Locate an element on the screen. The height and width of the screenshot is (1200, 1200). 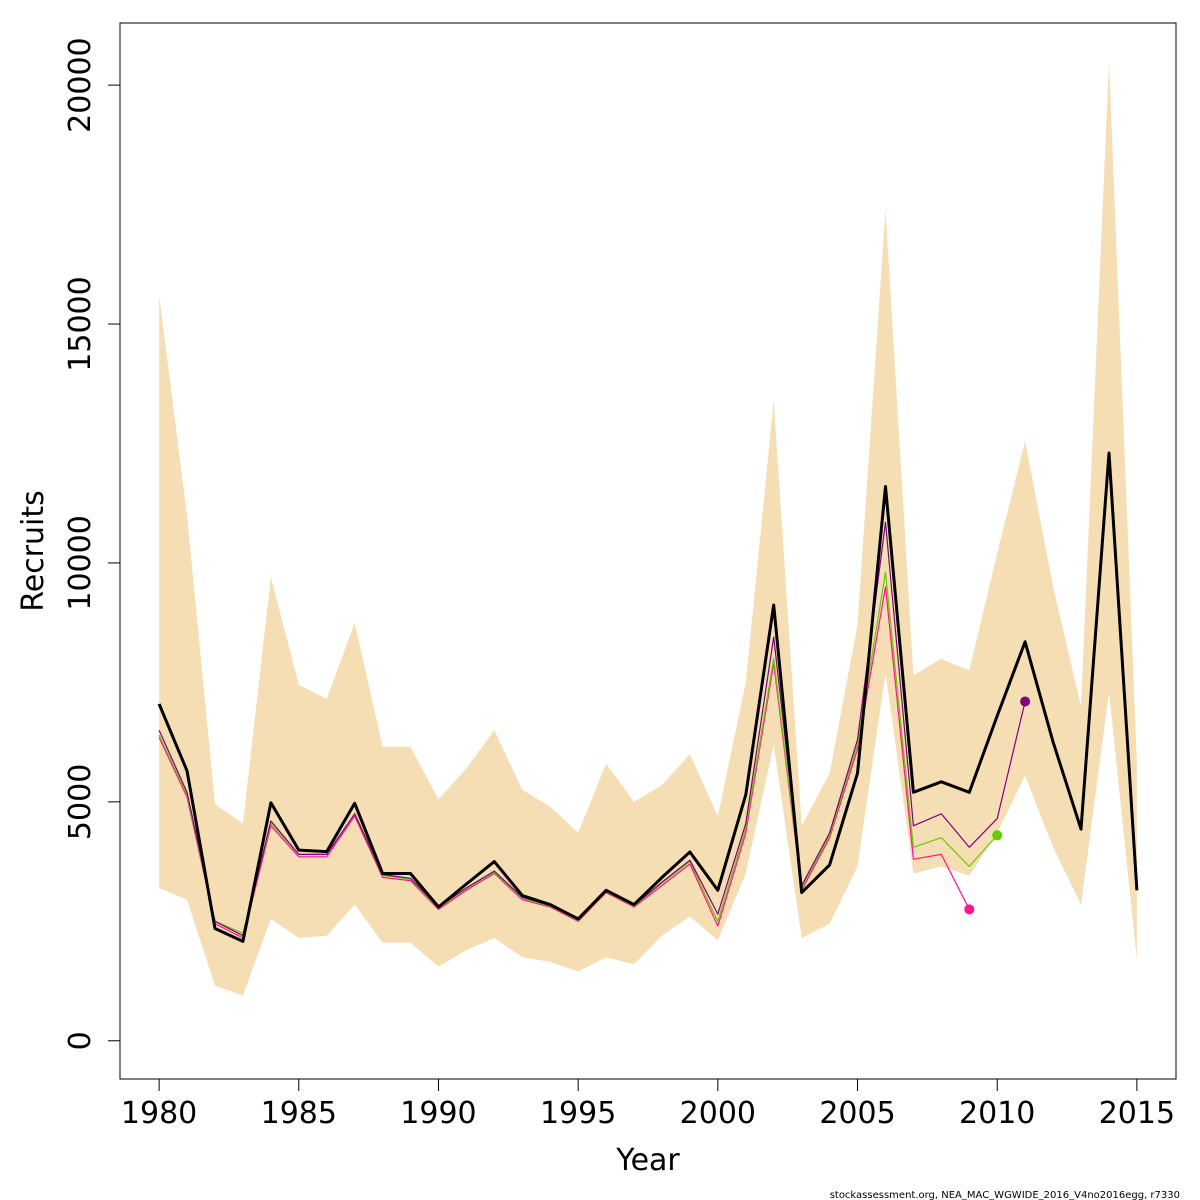
x-tick-label: 1980 is located at coordinates (159, 1113).